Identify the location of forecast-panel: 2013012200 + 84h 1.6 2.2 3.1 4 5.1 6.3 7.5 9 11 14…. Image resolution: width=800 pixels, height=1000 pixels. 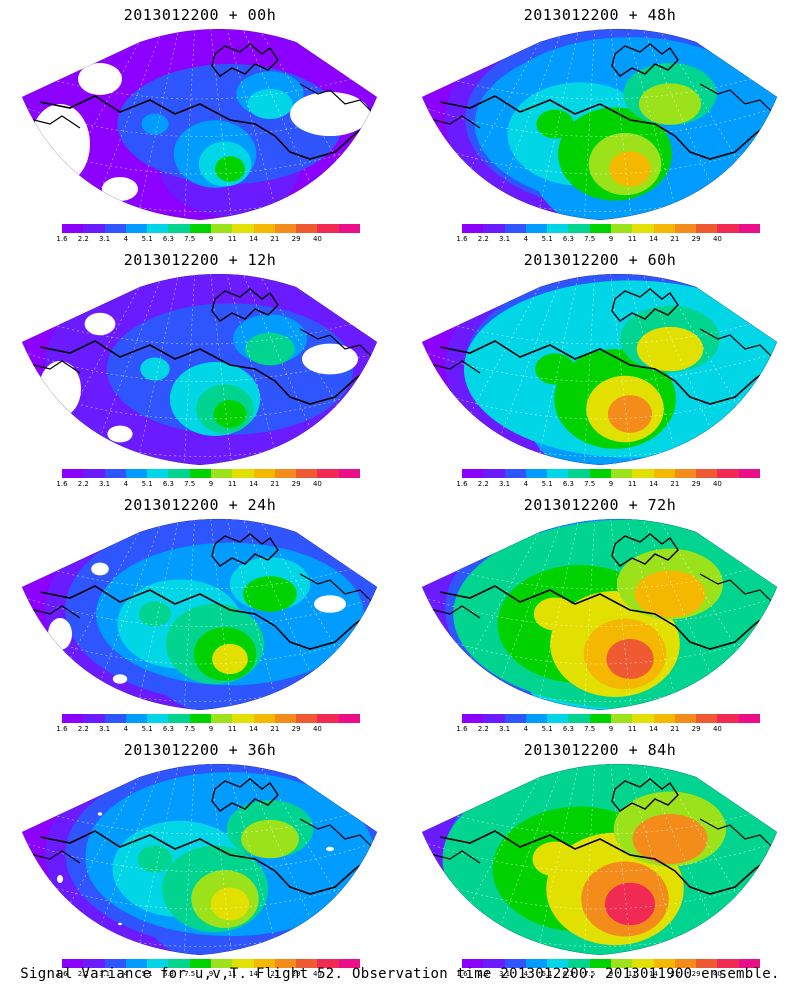
(600, 857).